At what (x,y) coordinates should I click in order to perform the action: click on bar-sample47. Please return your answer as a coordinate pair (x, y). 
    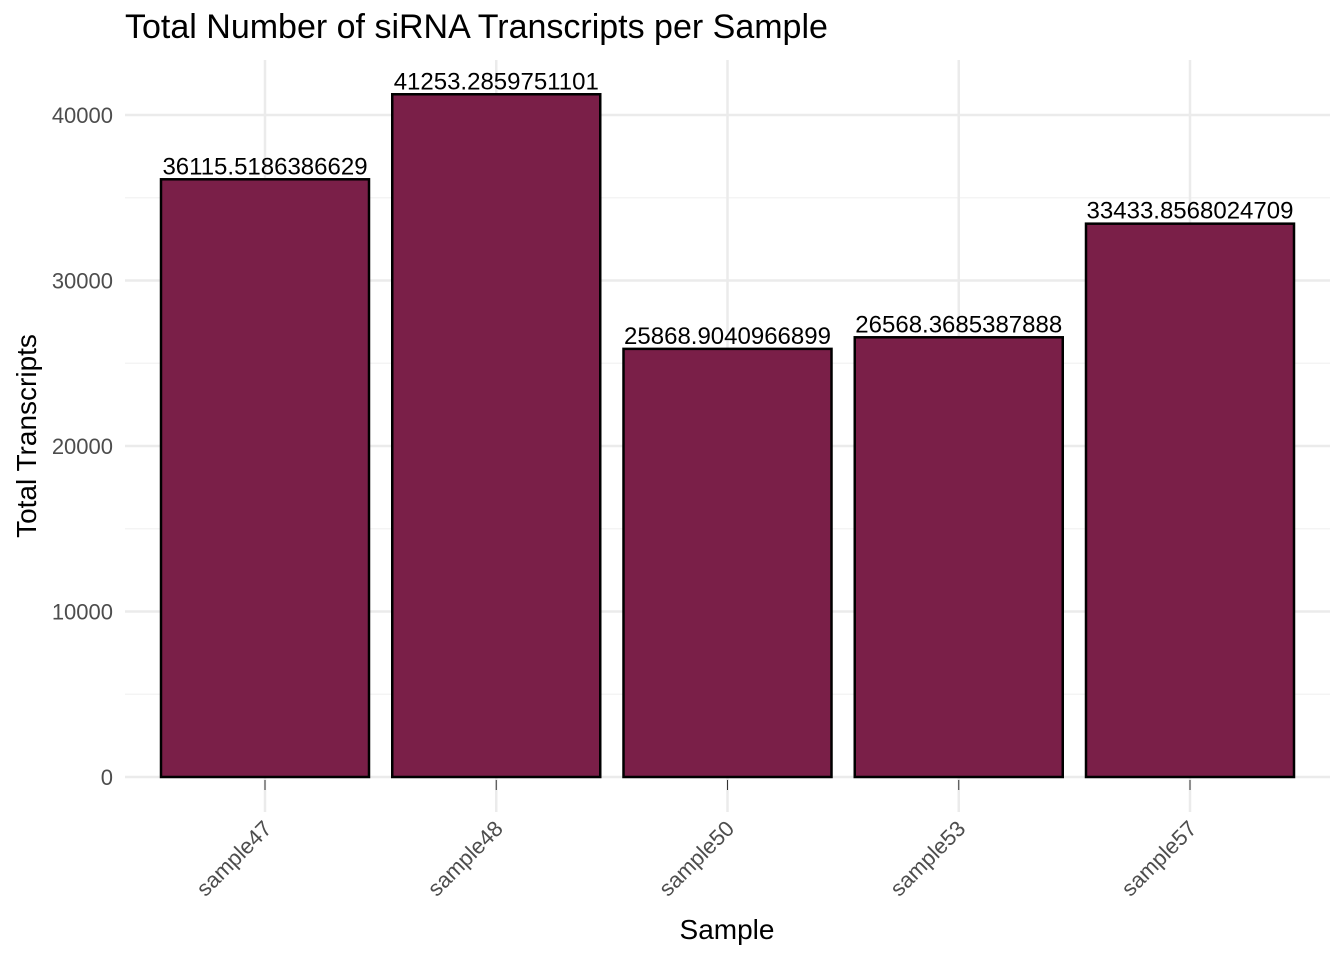
    Looking at the image, I should click on (265, 478).